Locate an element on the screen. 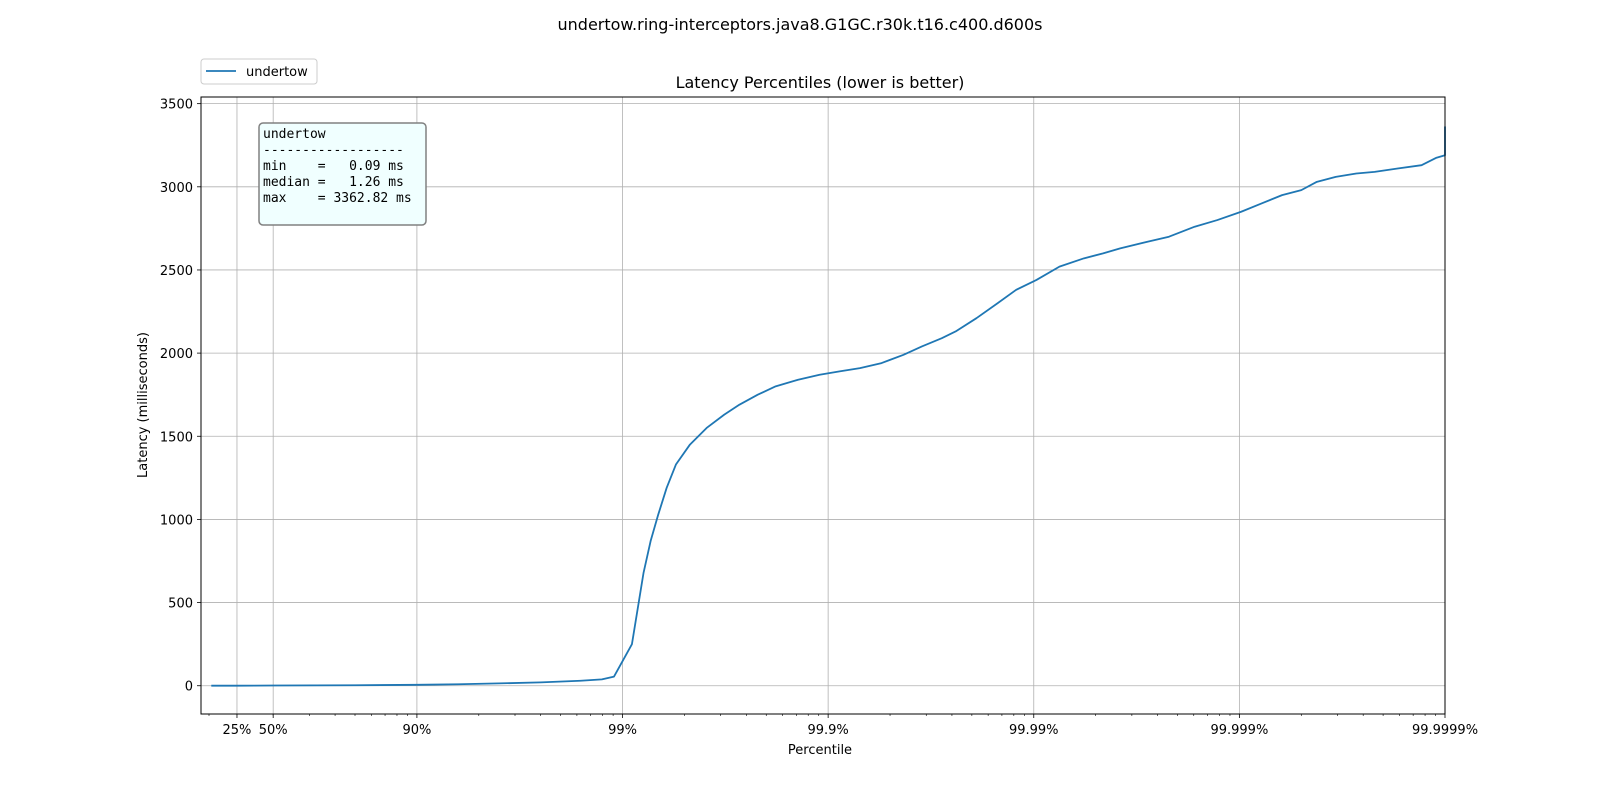  y-tick-label: 0 is located at coordinates (189, 687).